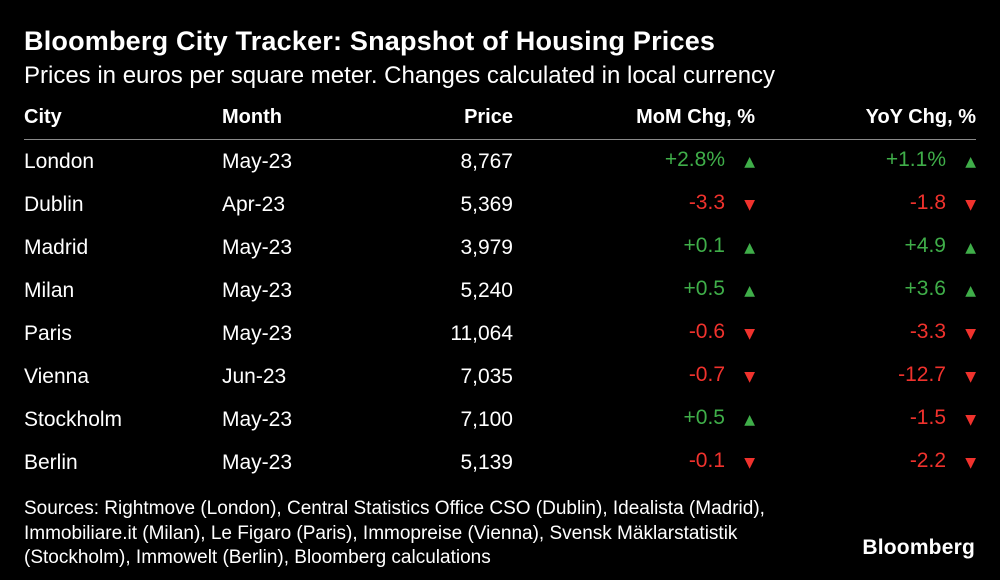 The height and width of the screenshot is (580, 1000). Describe the element at coordinates (486, 462) in the screenshot. I see `price-cell: 5,139` at that location.